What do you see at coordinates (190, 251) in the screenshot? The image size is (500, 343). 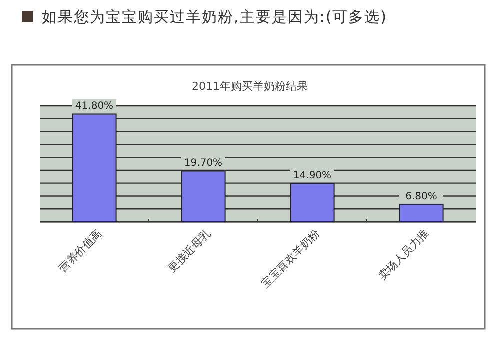 I see `x-tick-label: 更接近母乳` at bounding box center [190, 251].